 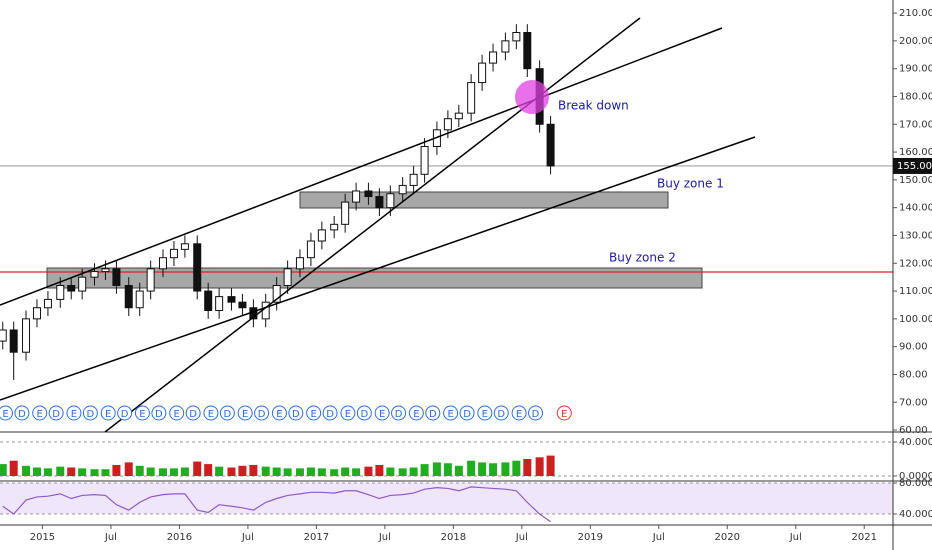 I want to click on y-tick-label: 180.00, so click(x=915, y=96).